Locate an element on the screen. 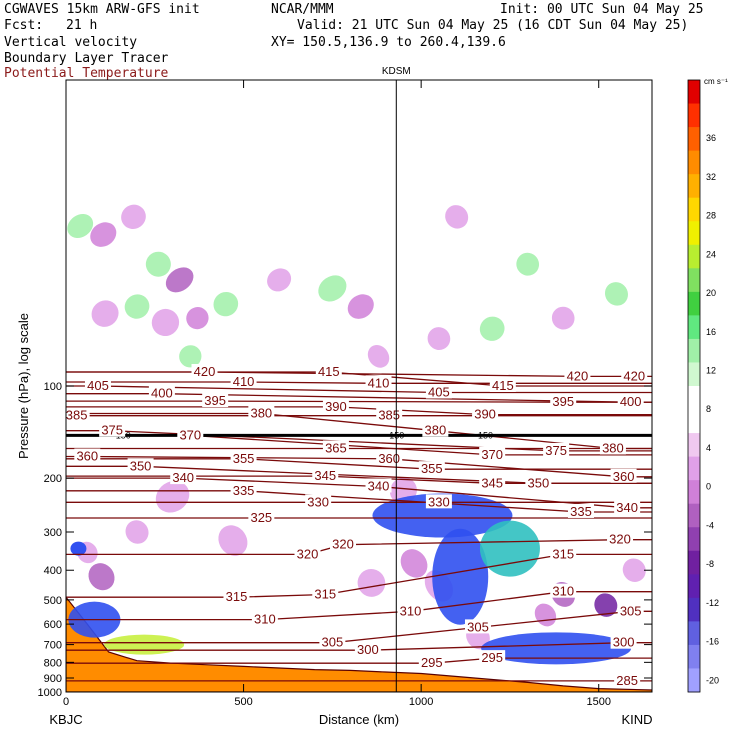 The height and width of the screenshot is (740, 740). theta-label: 410 is located at coordinates (379, 382).